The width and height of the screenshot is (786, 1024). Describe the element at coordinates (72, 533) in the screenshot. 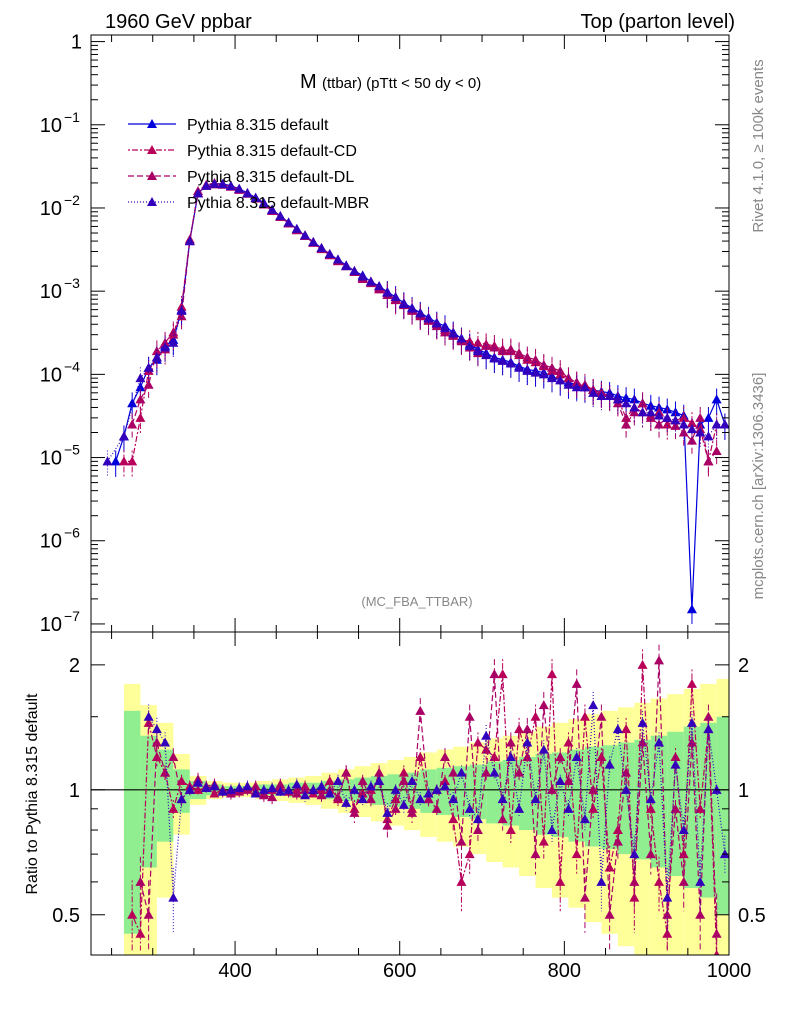

I see `y-tick-exponent: −6` at that location.